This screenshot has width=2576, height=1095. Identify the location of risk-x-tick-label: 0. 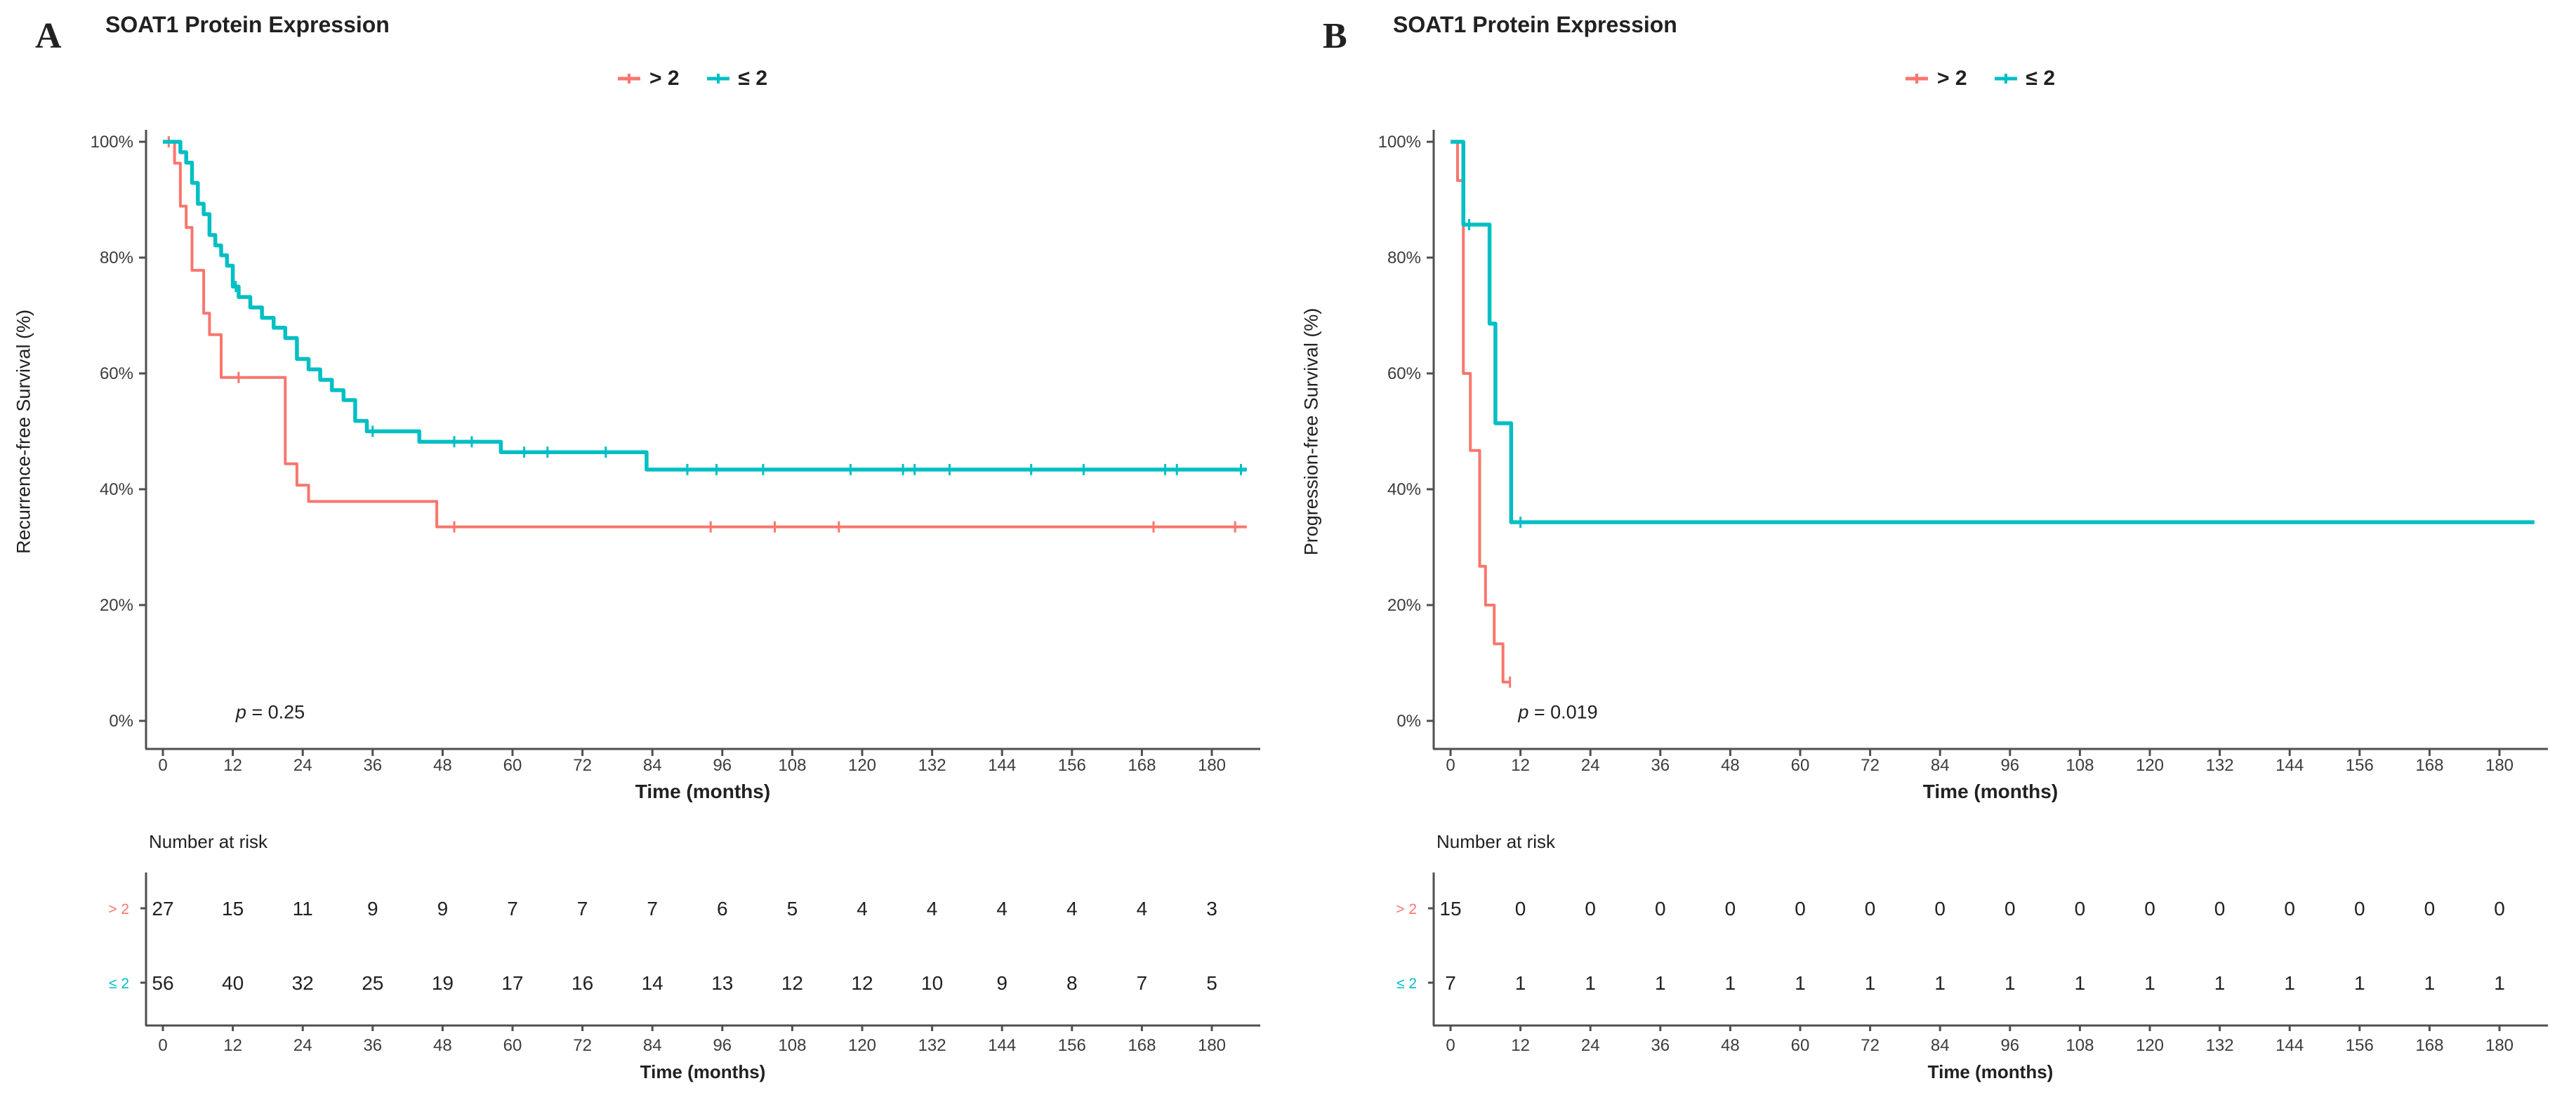
(162, 1045).